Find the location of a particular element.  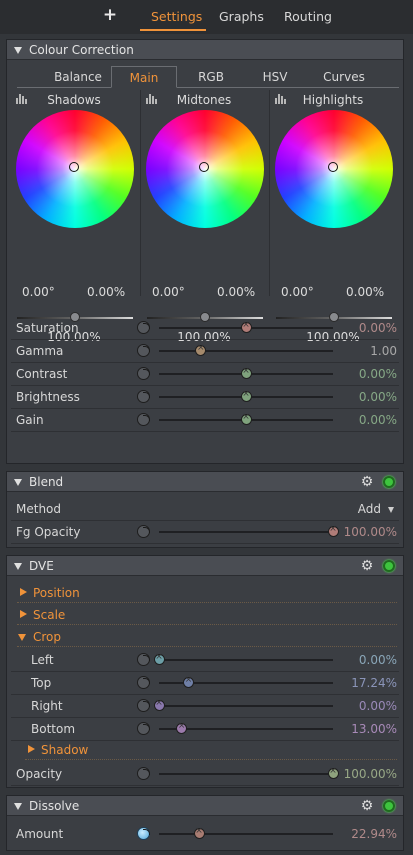

tab-balance: Balance is located at coordinates (78, 77).